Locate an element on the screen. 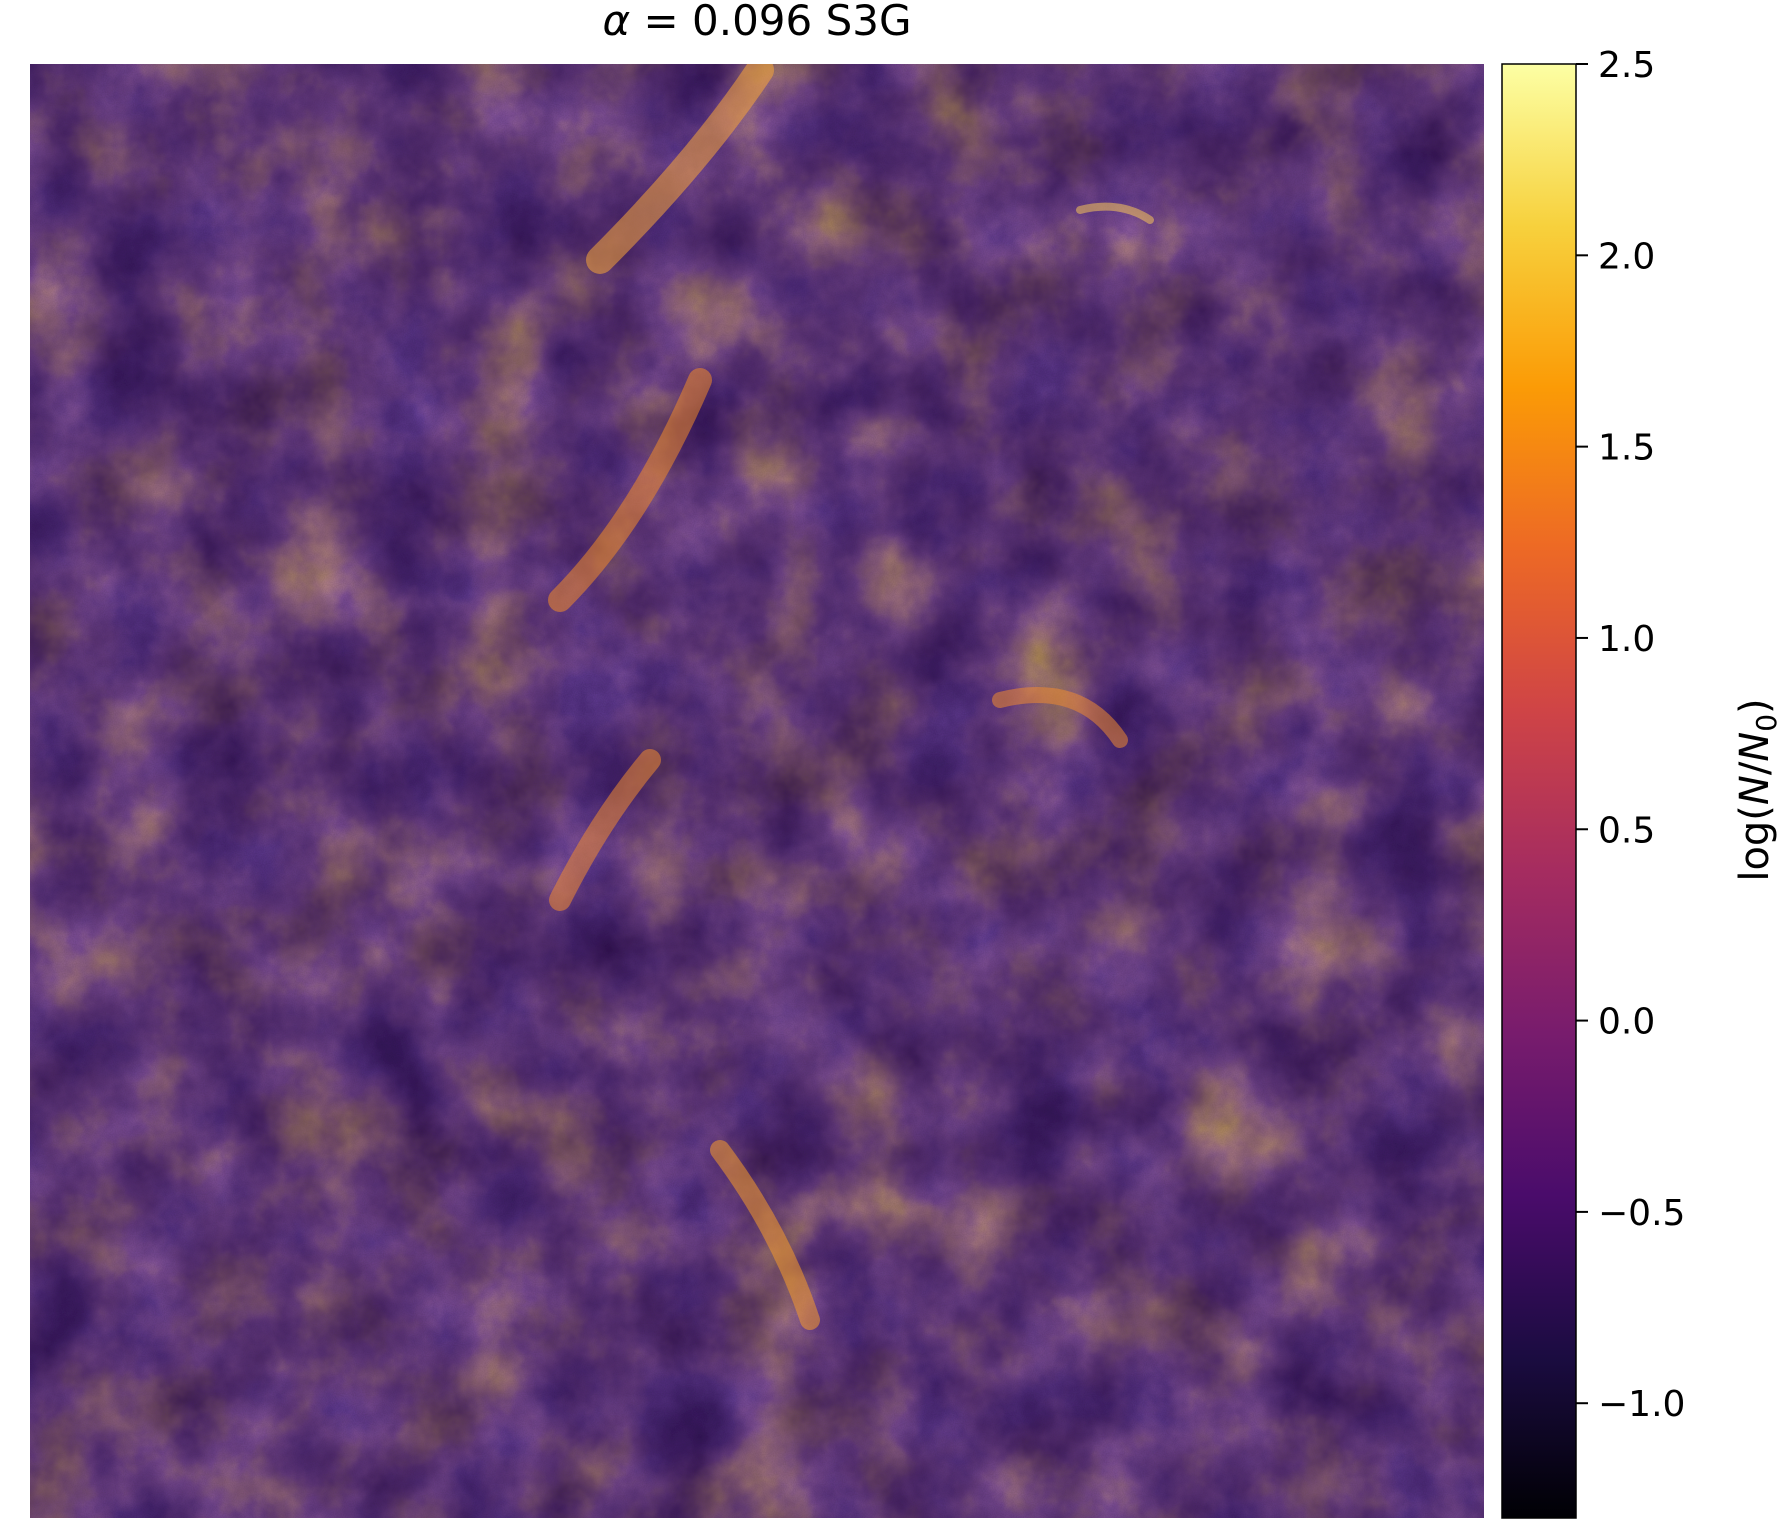  colorbar-tick-label: 2.0 is located at coordinates (1626, 256).